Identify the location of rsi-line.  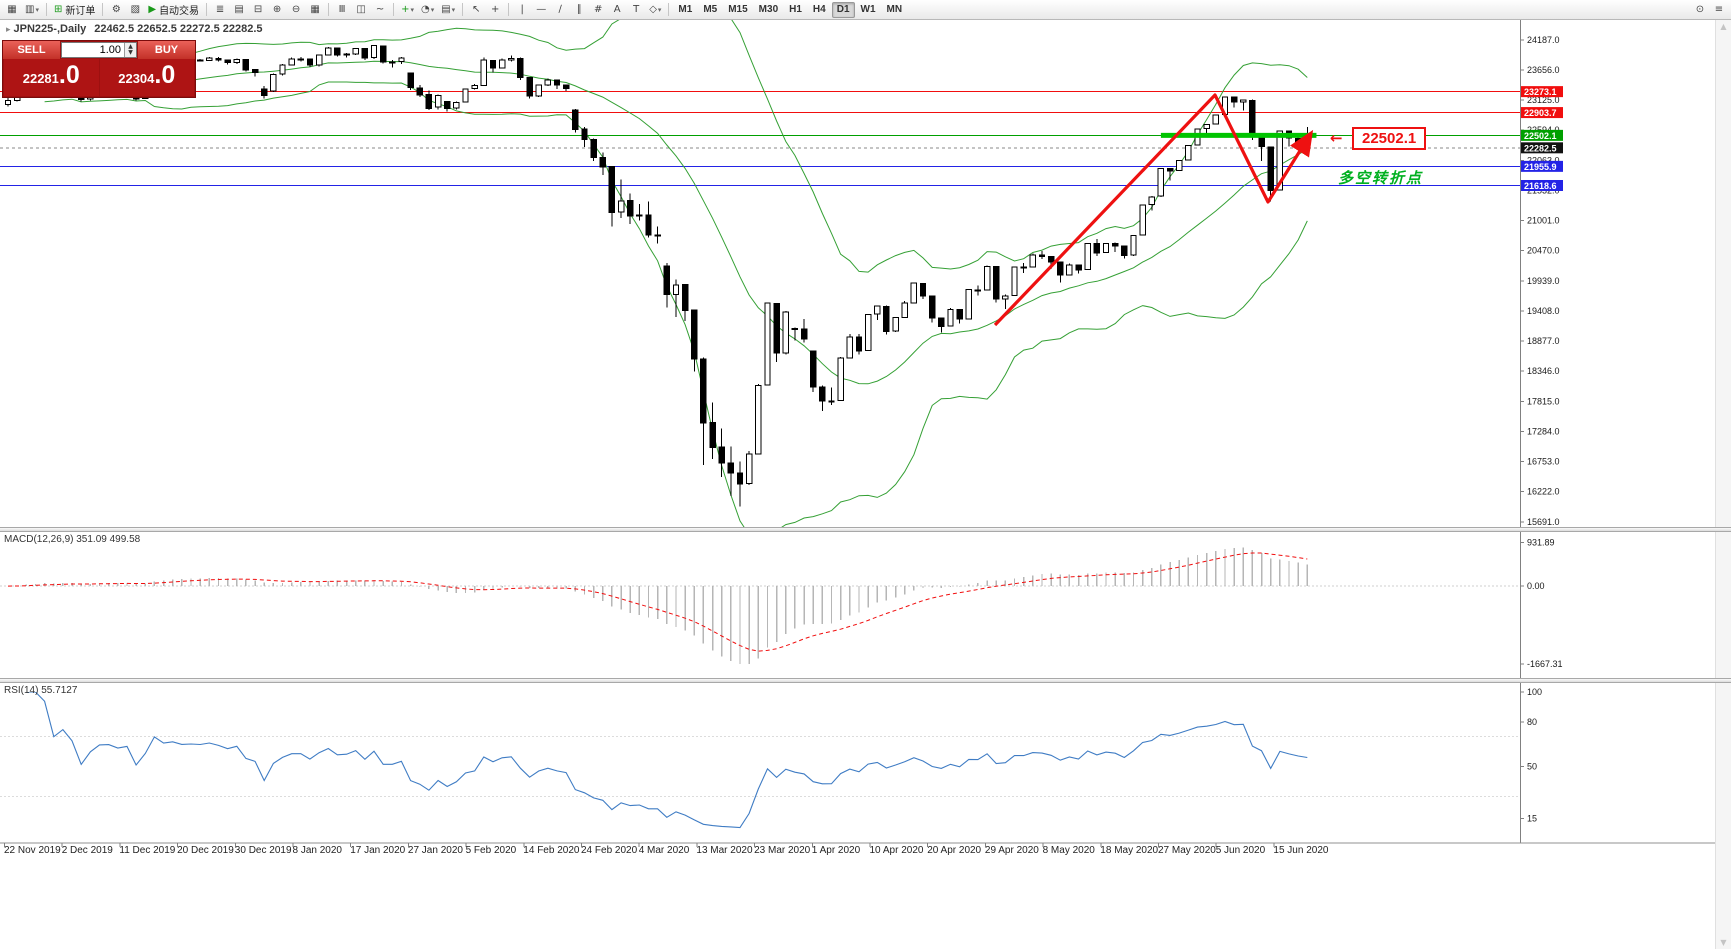
(667, 760).